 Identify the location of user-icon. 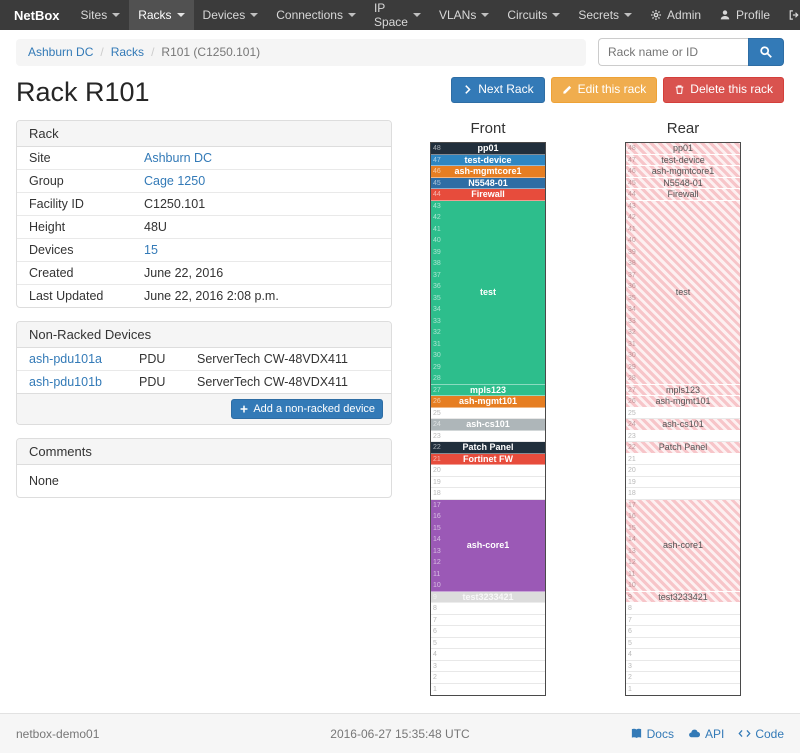
(725, 15).